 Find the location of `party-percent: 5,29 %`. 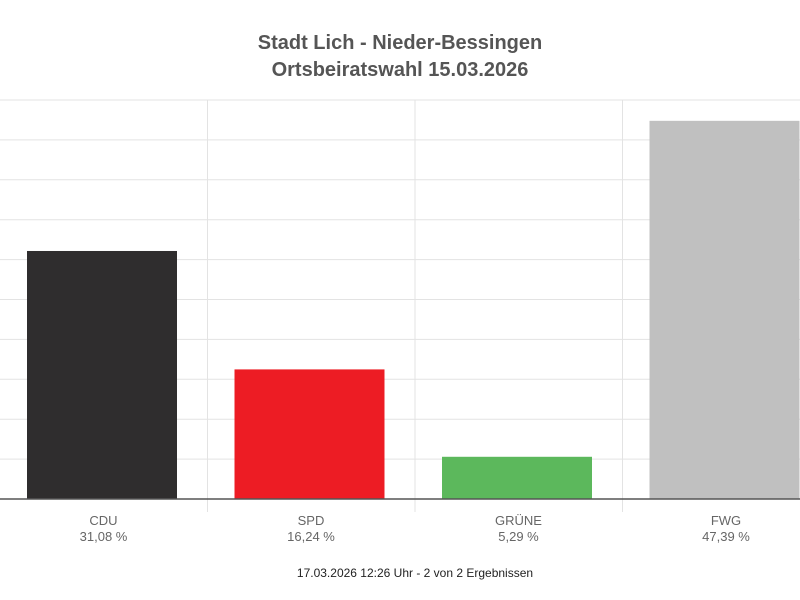

party-percent: 5,29 % is located at coordinates (518, 536).